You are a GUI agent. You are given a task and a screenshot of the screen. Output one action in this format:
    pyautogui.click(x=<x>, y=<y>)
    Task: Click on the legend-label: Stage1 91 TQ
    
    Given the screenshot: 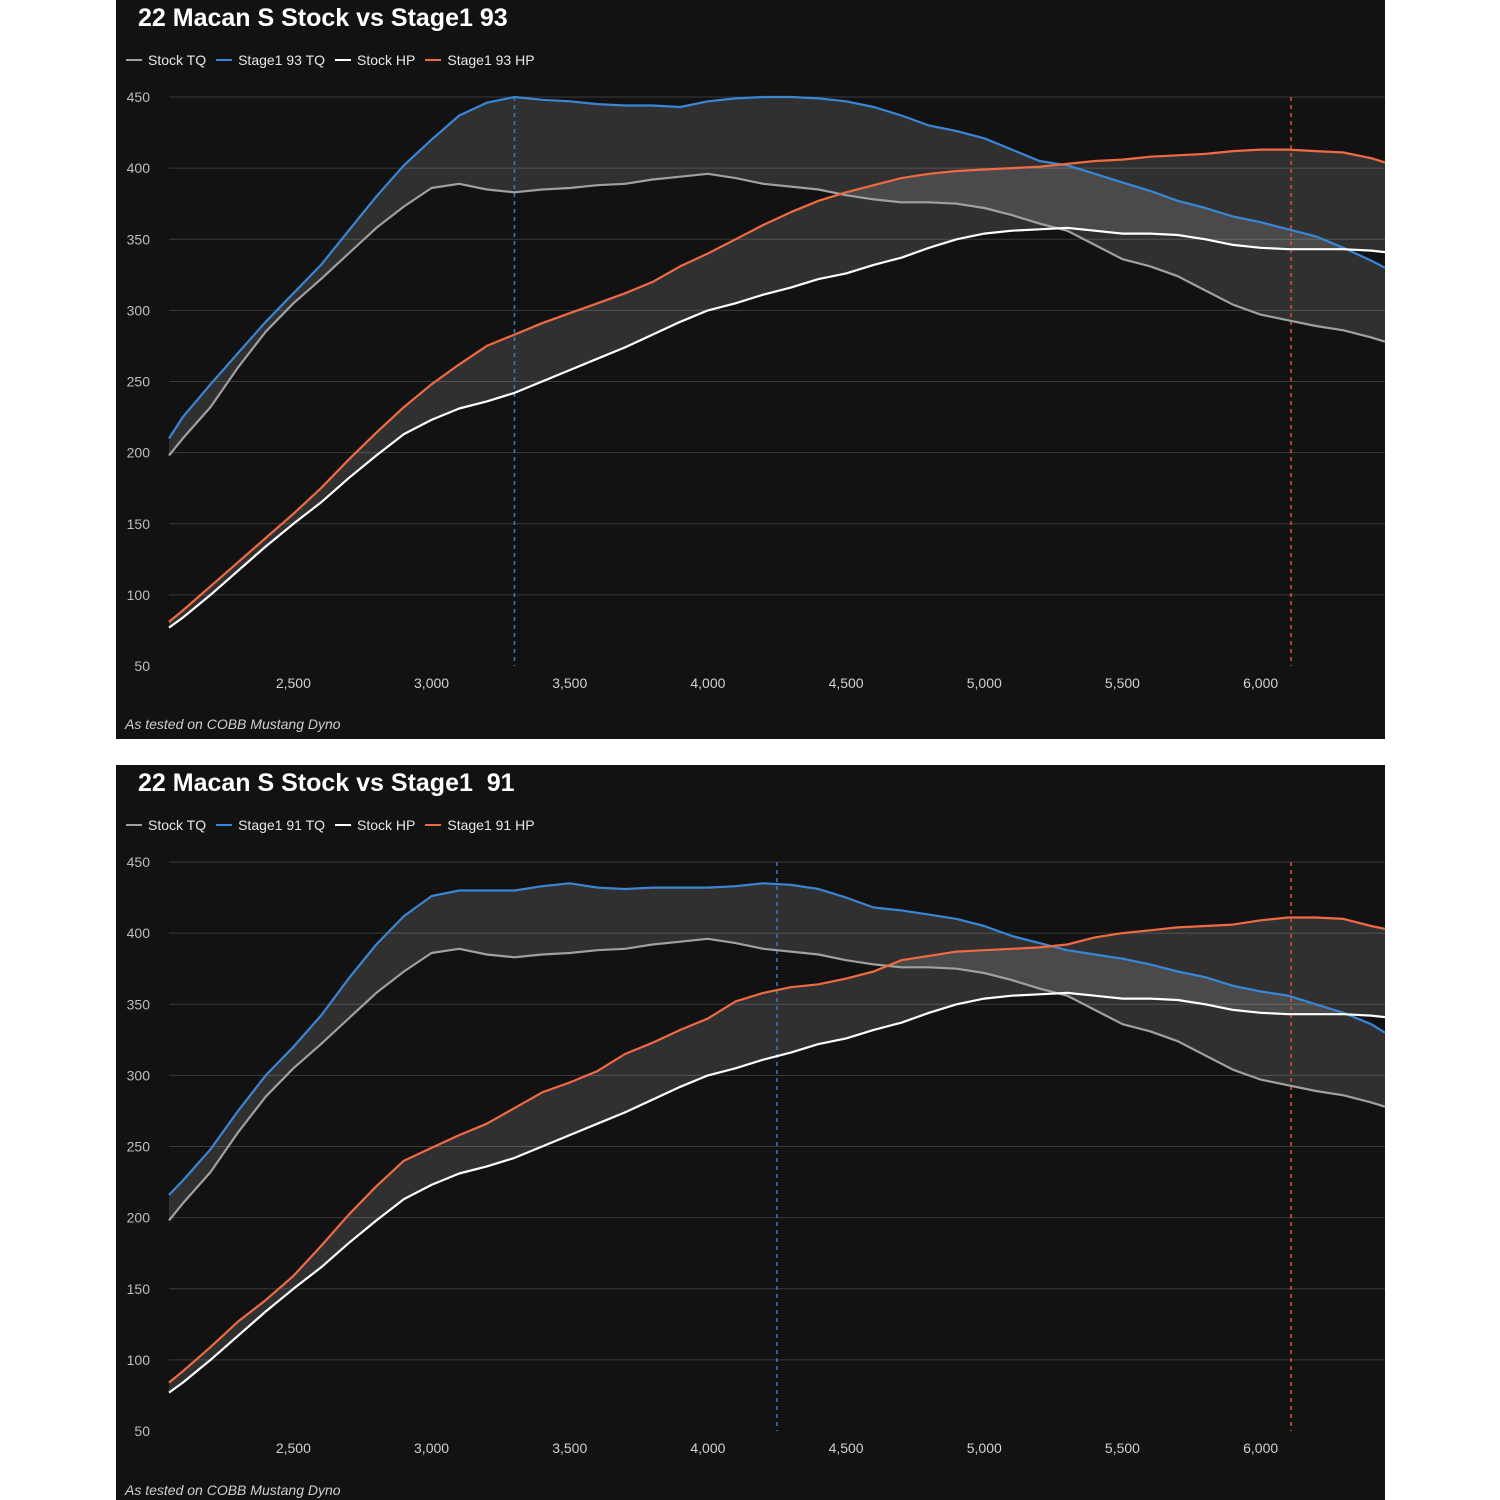 What is the action you would take?
    pyautogui.click(x=282, y=825)
    